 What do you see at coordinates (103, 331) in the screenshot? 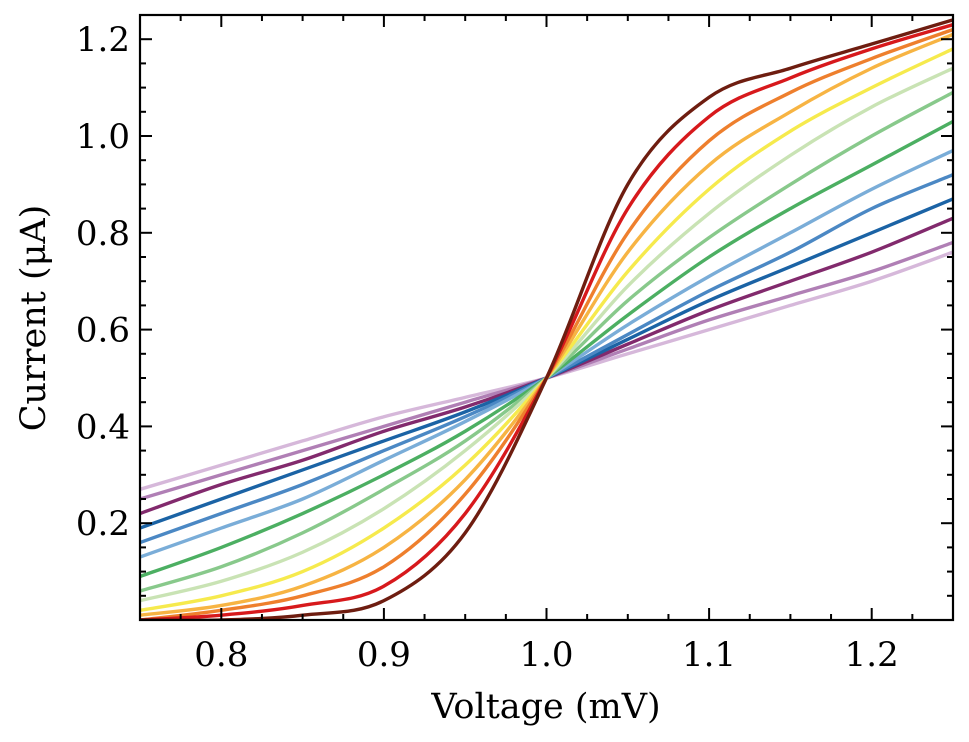
I see `y-tick-label: 0.6` at bounding box center [103, 331].